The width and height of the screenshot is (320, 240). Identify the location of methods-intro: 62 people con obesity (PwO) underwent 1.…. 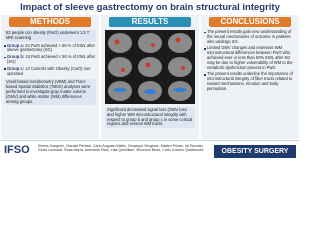
(50, 36).